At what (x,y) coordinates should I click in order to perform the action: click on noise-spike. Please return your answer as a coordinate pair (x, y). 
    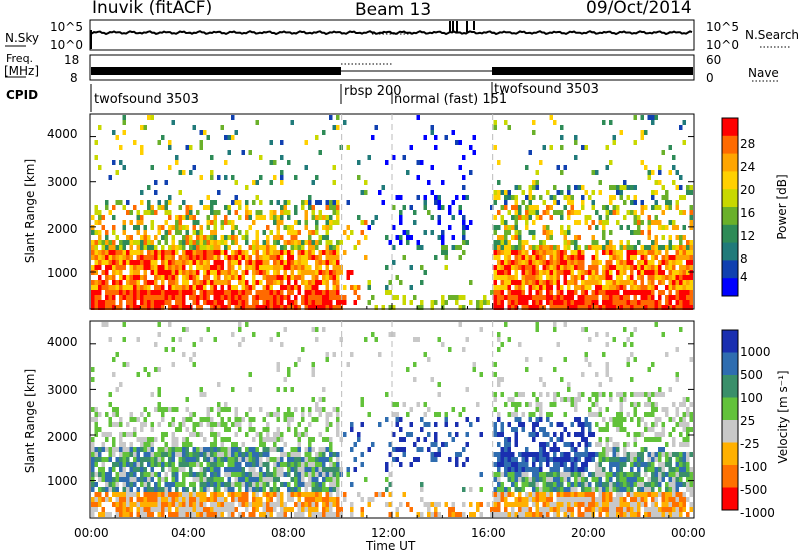
    Looking at the image, I should click on (453, 26).